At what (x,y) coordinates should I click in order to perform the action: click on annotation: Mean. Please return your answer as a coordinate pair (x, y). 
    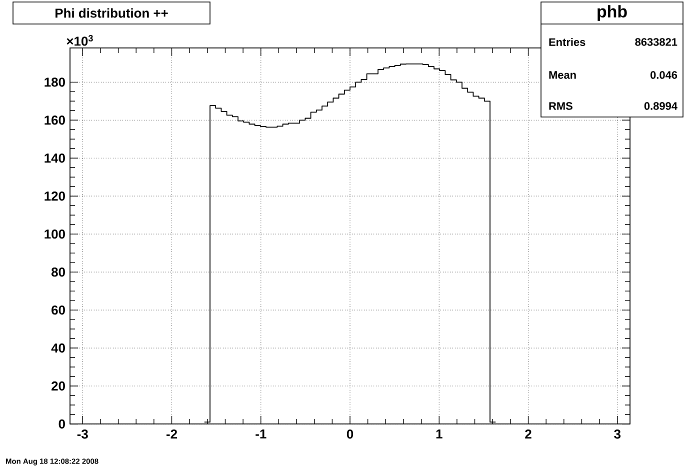
    Looking at the image, I should click on (562, 75).